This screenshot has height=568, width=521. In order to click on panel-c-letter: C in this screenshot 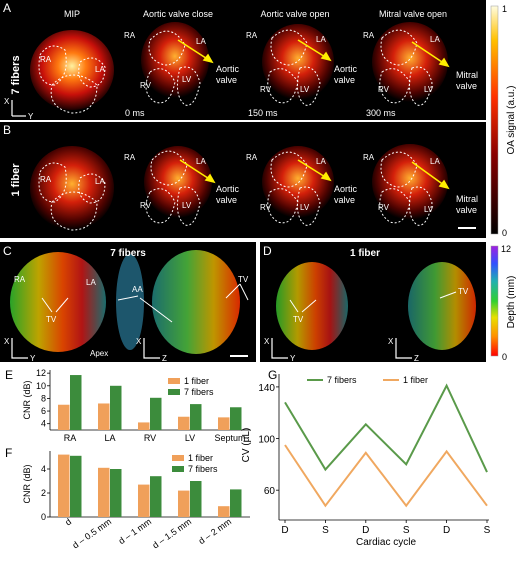, I will do `click(7, 251)`.